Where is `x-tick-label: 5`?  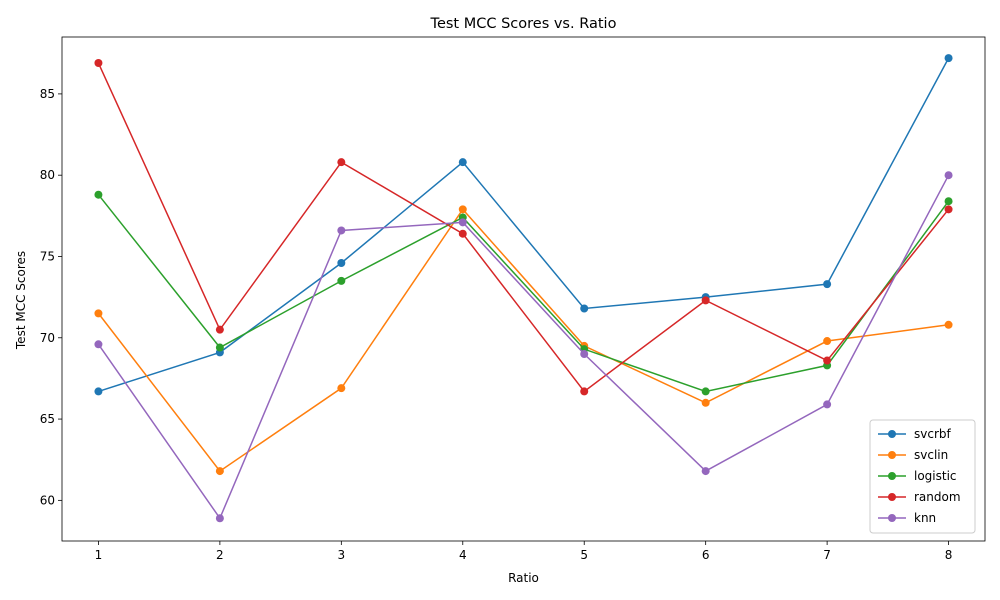 x-tick-label: 5 is located at coordinates (584, 555).